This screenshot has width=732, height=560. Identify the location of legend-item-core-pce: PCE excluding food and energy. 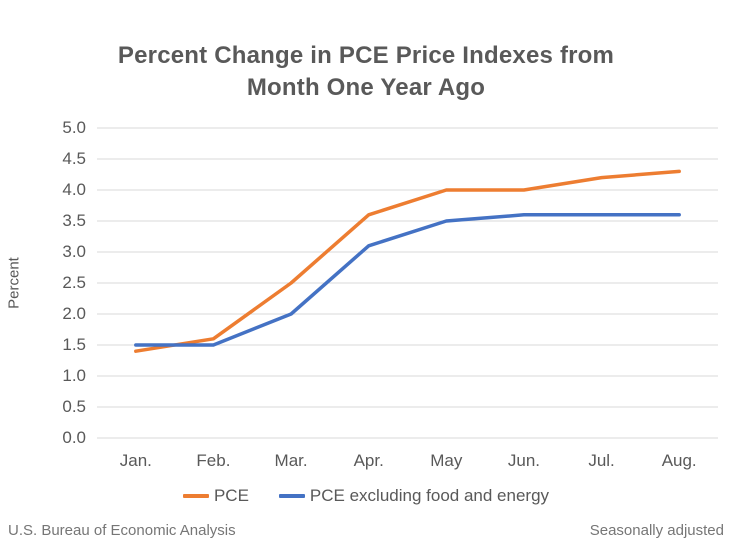
(414, 496).